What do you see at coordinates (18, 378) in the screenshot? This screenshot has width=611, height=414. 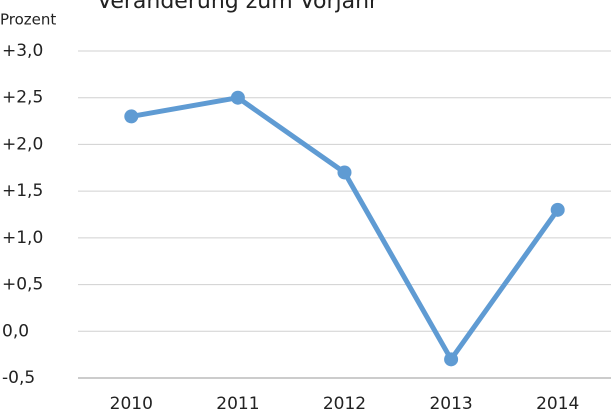 I see `y-tick-label: -0,5` at bounding box center [18, 378].